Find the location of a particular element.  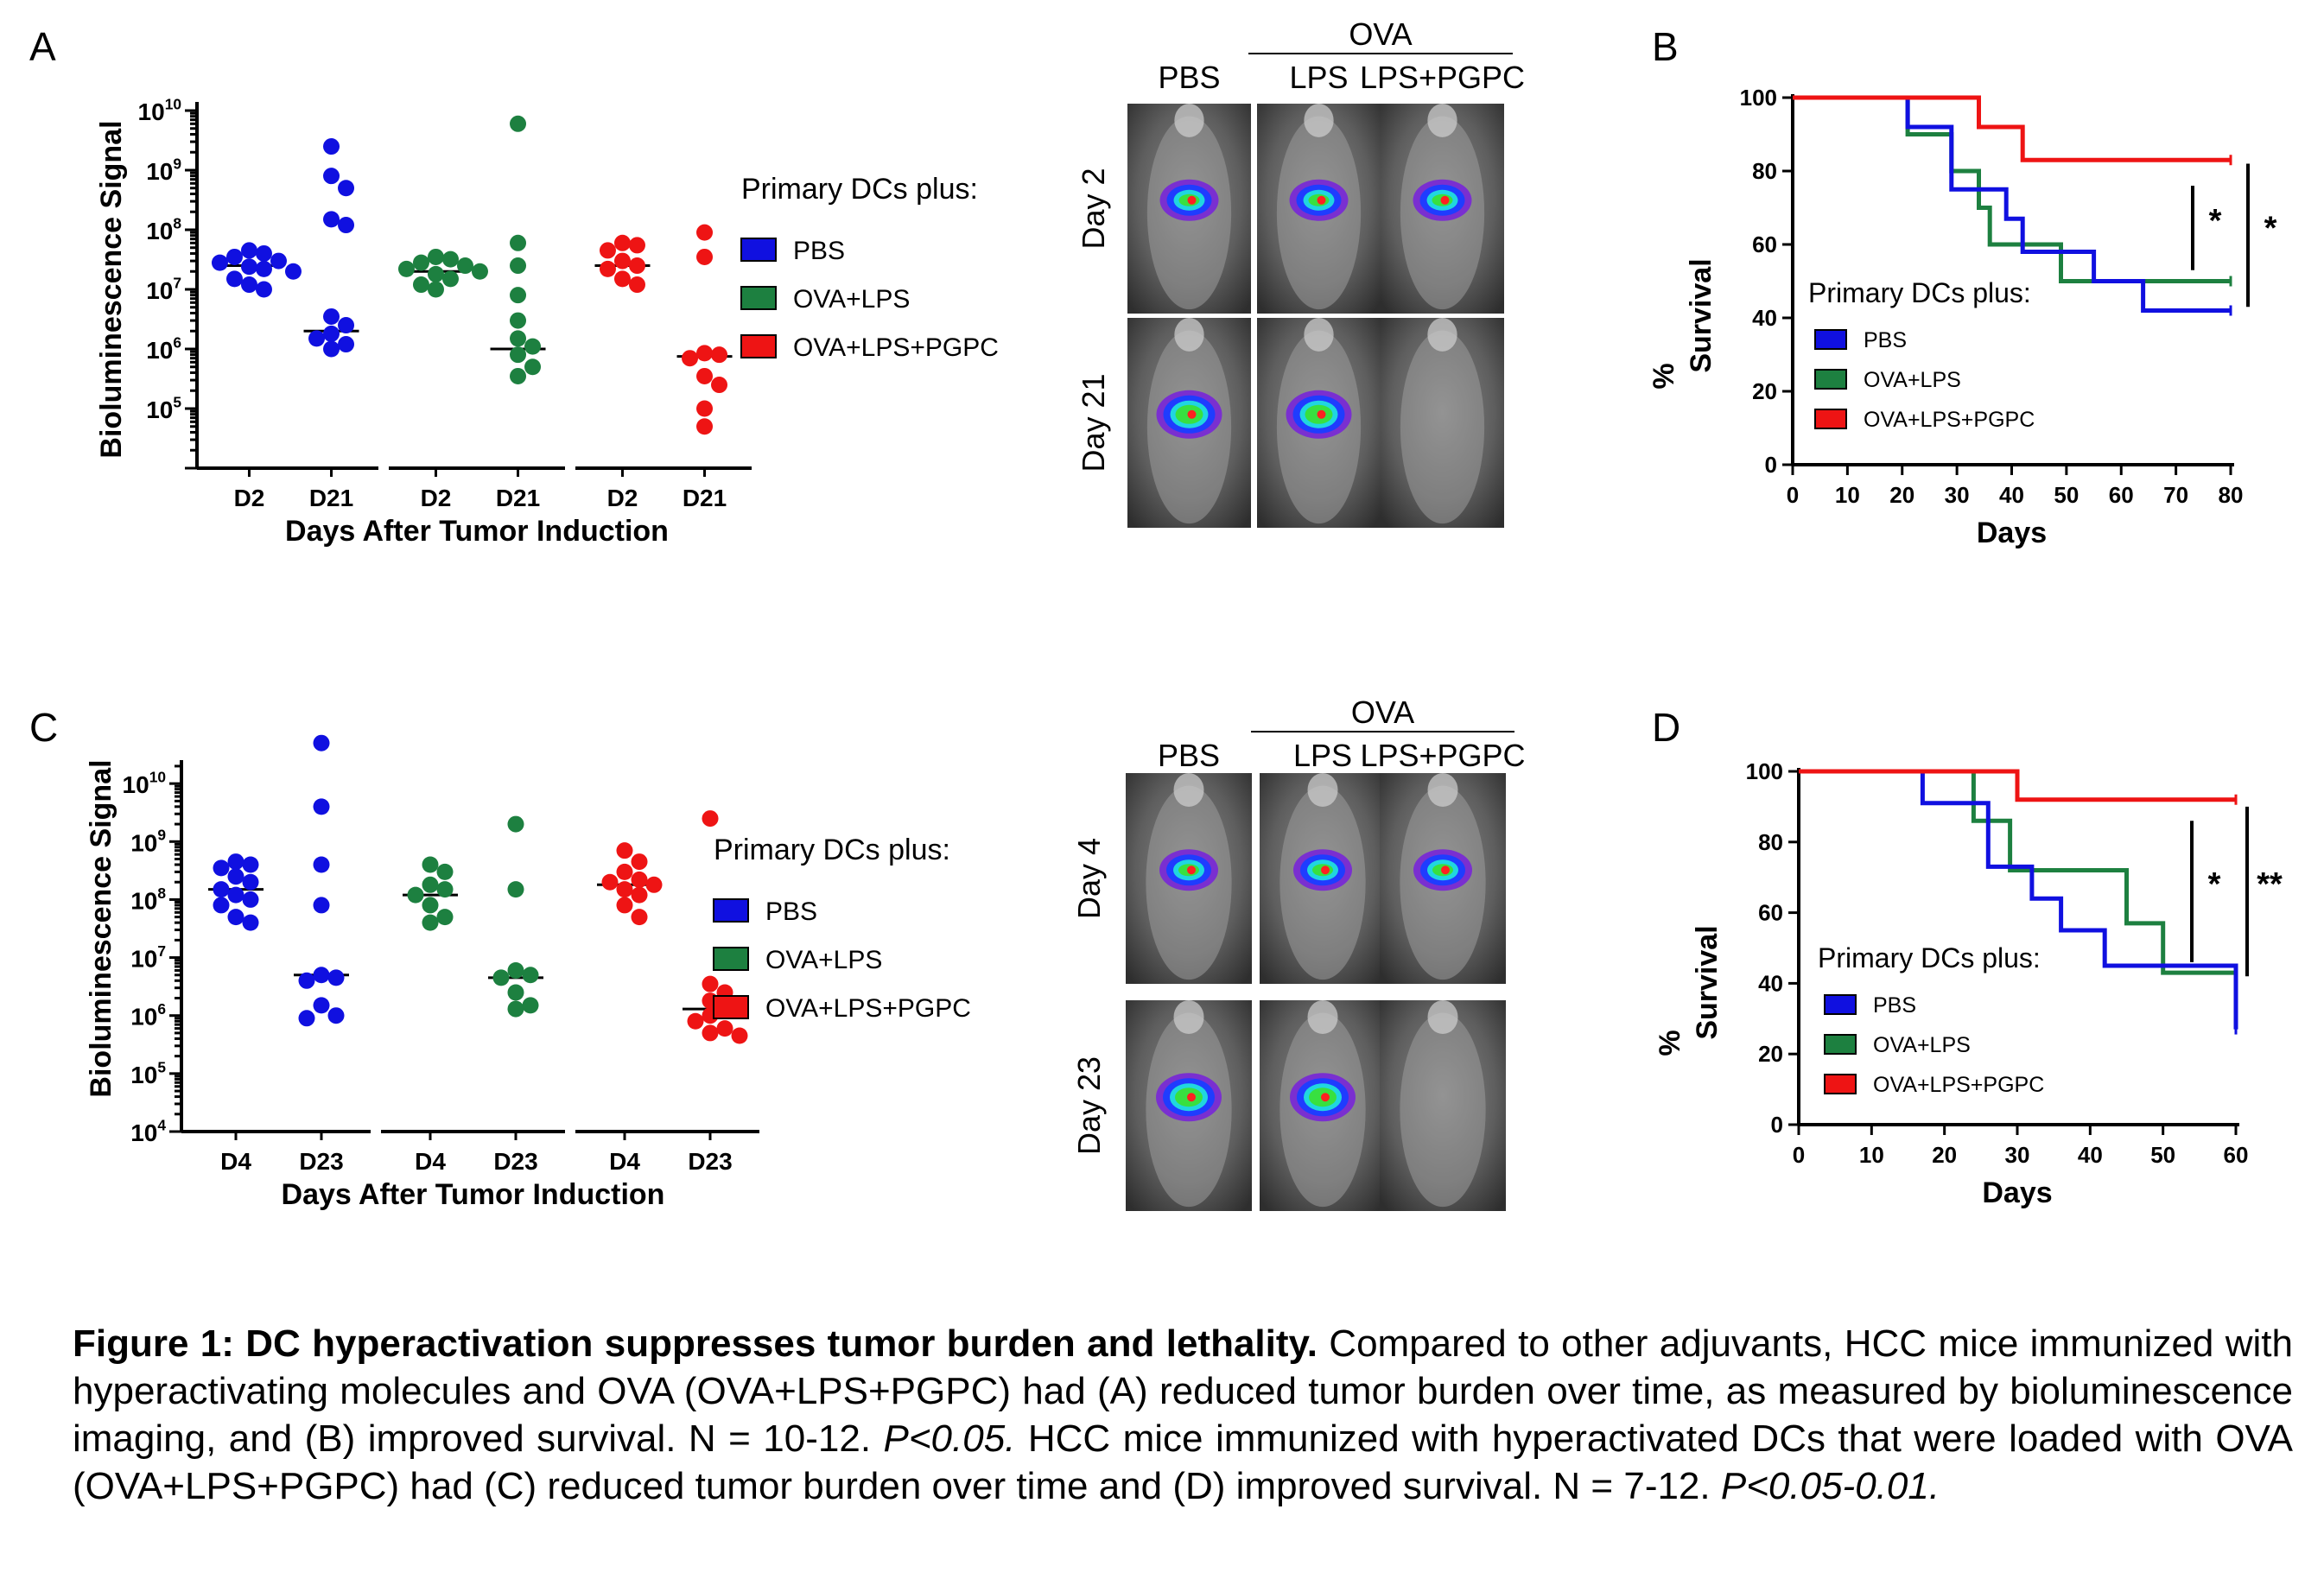

legend-swatch-ova-lps is located at coordinates (731, 959).